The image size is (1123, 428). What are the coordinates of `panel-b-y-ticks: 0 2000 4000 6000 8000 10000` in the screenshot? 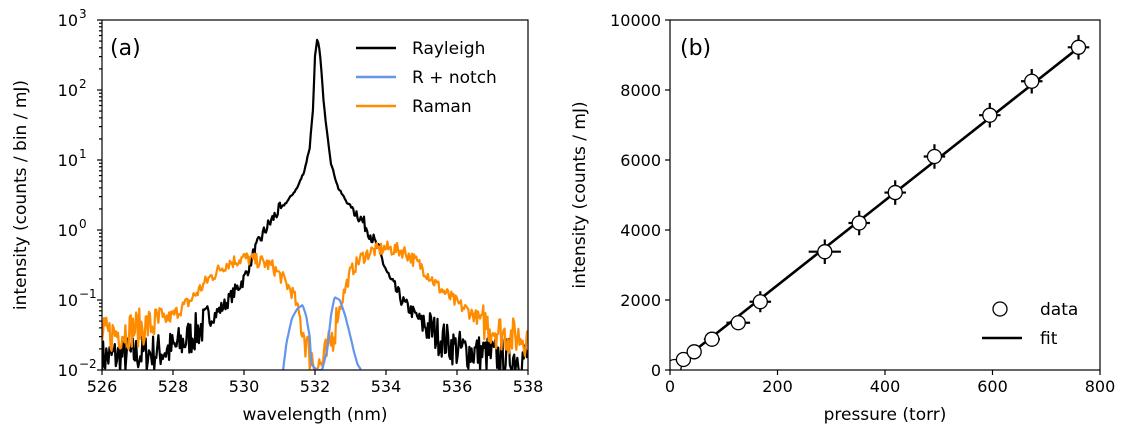 It's located at (640, 195).